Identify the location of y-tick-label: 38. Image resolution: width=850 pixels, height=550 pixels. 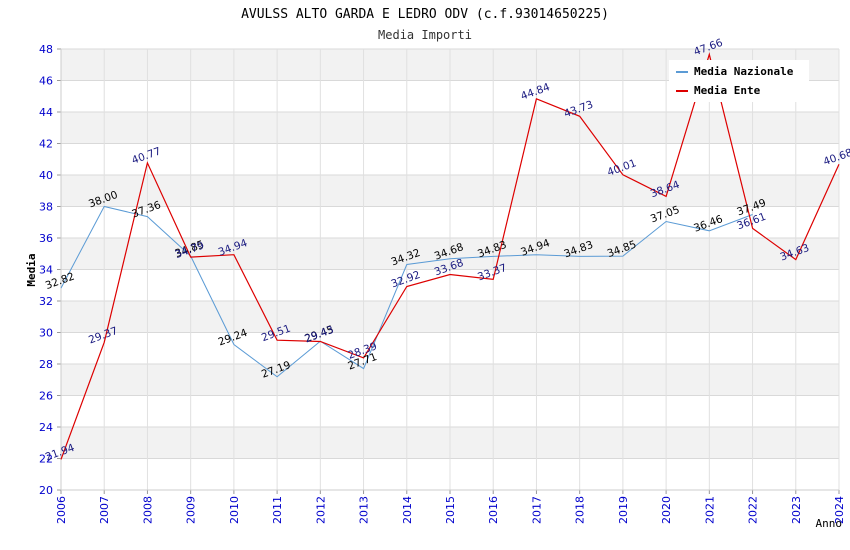
(46, 207).